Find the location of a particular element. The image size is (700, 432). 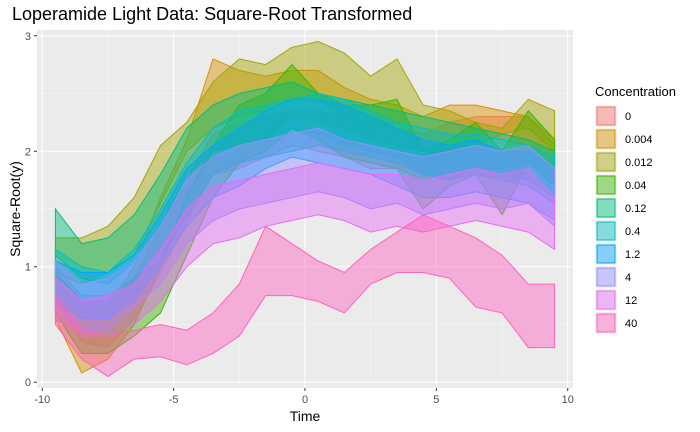

legend-label: 0.012 is located at coordinates (639, 163).